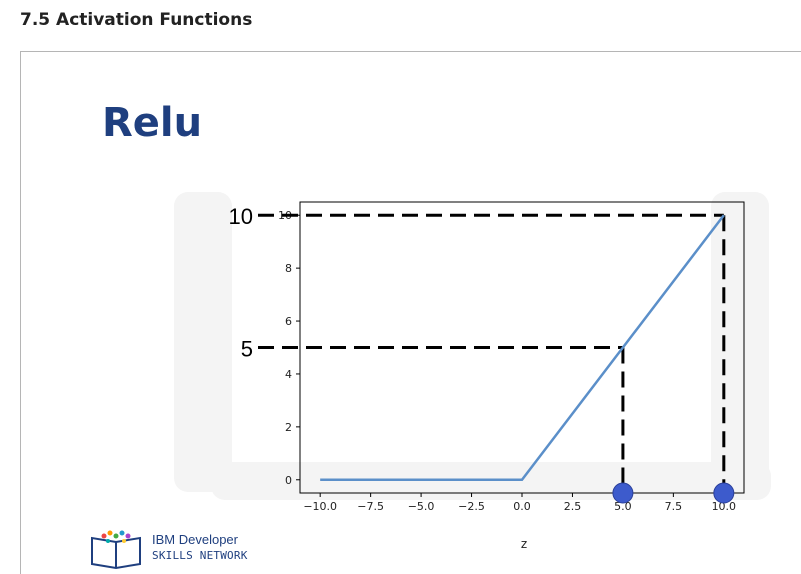  I want to click on page-title: 7.5 Activation Functions, so click(136, 20).